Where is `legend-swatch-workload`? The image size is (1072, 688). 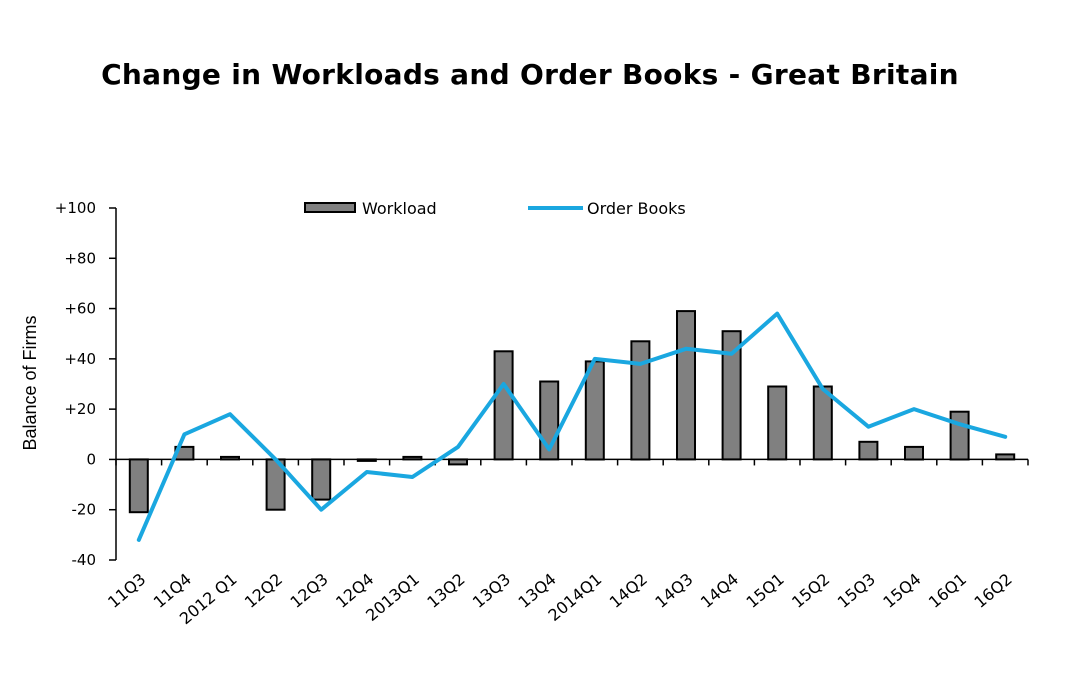 legend-swatch-workload is located at coordinates (330, 207).